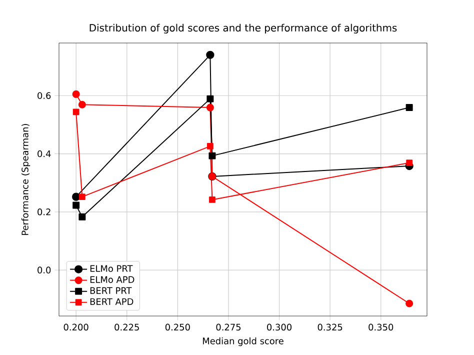 This screenshot has width=474, height=355. I want to click on y-tick-label: 0.6, so click(44, 96).